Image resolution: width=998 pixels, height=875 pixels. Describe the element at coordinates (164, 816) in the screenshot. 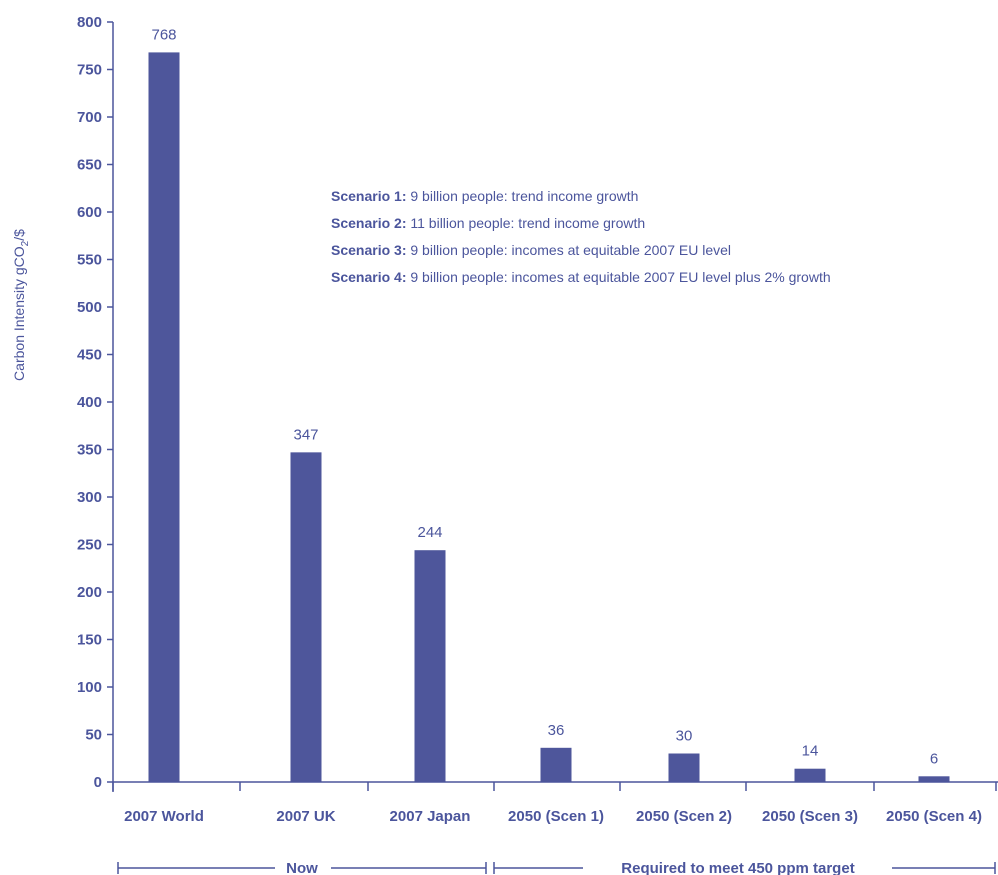

I see `x-tick-label: 2007 World` at that location.